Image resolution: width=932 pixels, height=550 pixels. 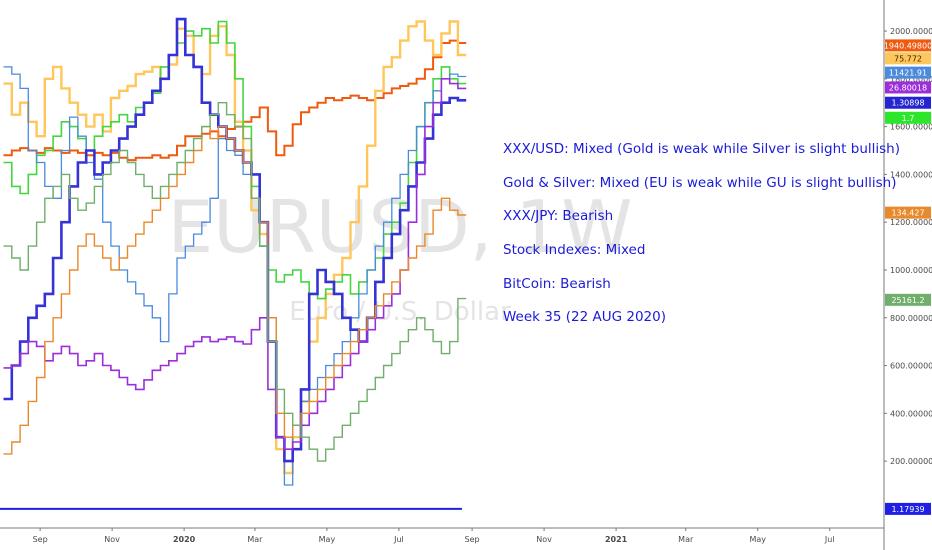 What do you see at coordinates (327, 539) in the screenshot?
I see `x-tick-label-4: May` at bounding box center [327, 539].